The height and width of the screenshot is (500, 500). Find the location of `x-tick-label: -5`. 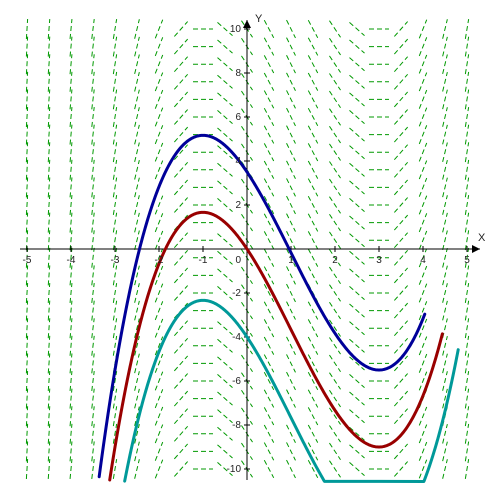

x-tick-label: -5 is located at coordinates (27, 260).